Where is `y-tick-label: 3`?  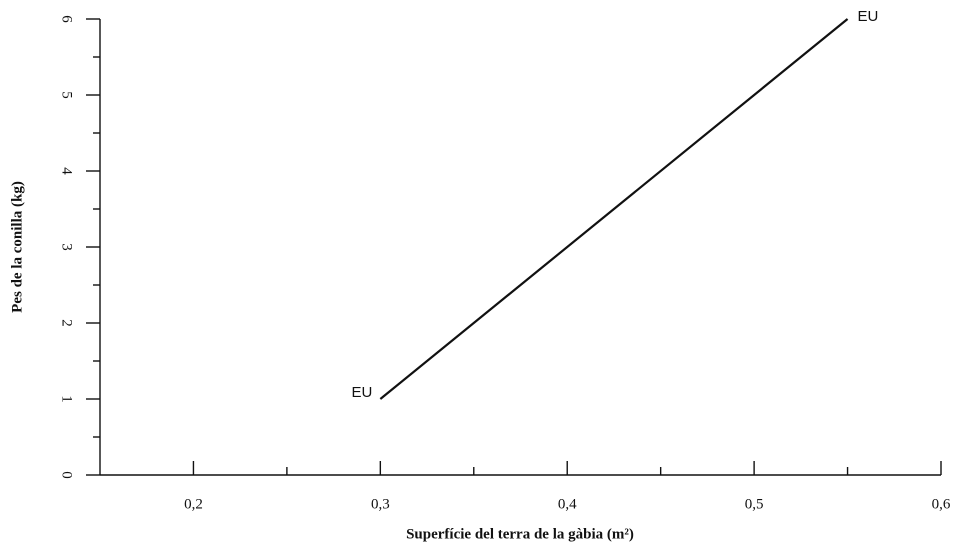 y-tick-label: 3 is located at coordinates (67, 247).